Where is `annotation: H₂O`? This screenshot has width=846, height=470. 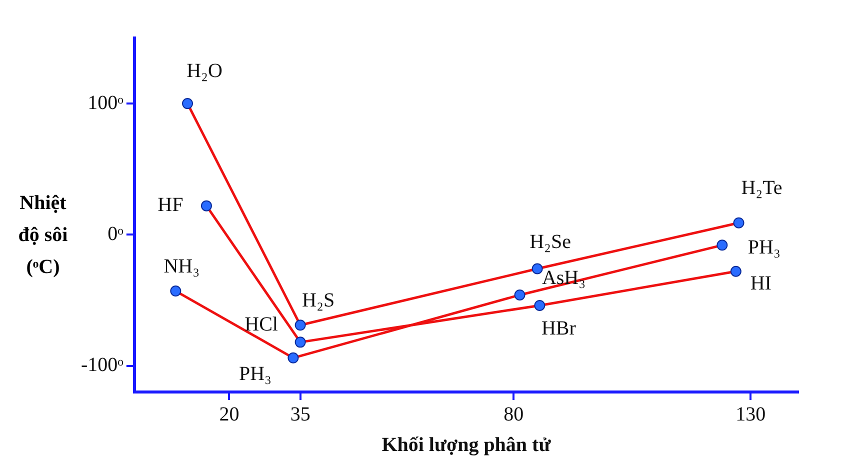
annotation: H₂O is located at coordinates (204, 71).